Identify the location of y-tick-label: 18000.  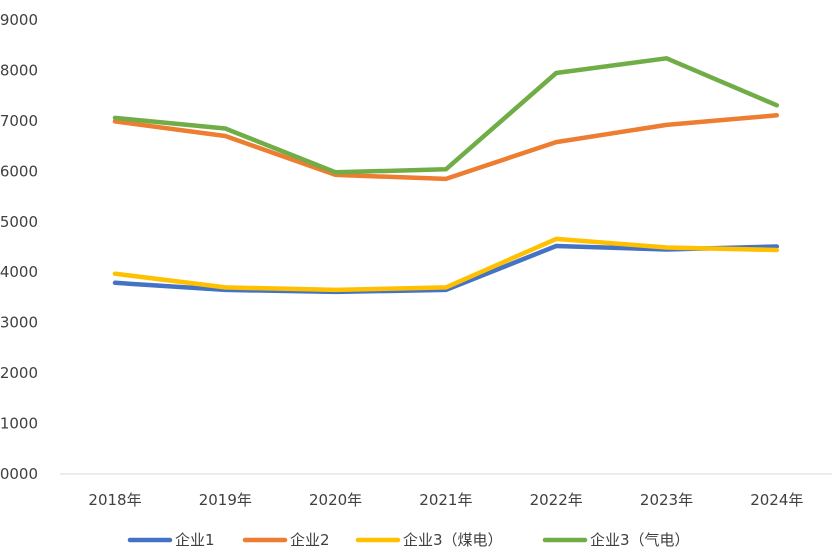
(19, 70).